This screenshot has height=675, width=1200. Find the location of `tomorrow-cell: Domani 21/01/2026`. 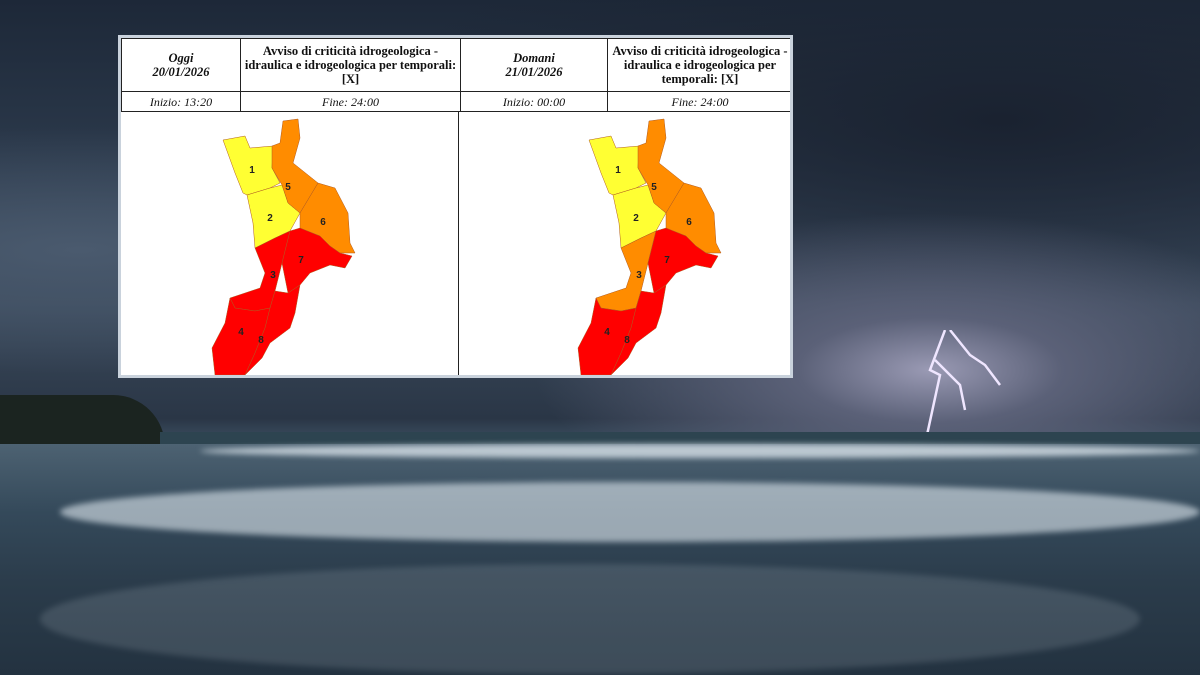

tomorrow-cell: Domani 21/01/2026 is located at coordinates (534, 65).